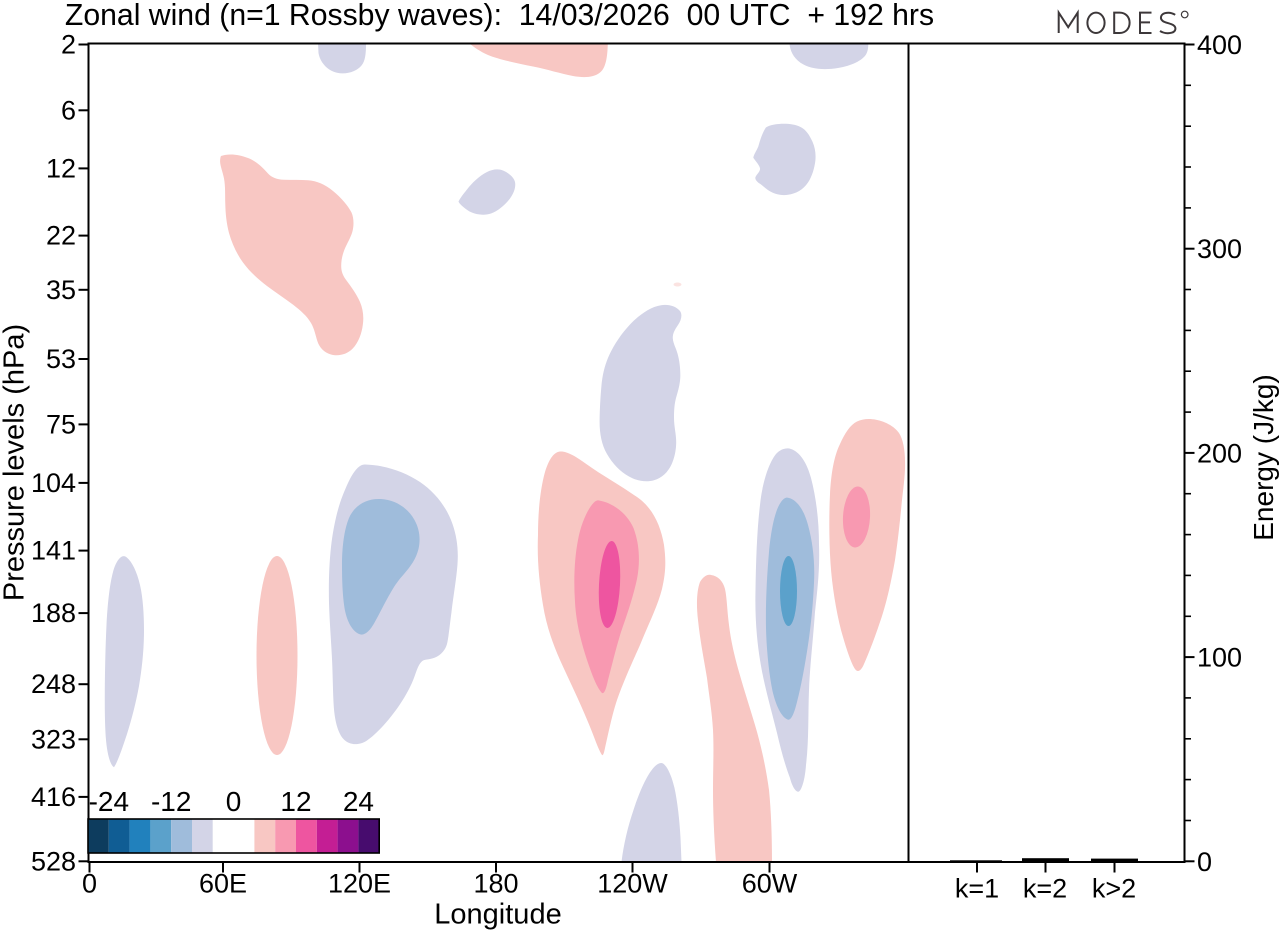  What do you see at coordinates (53, 684) in the screenshot?
I see `svg-text: 248` at bounding box center [53, 684].